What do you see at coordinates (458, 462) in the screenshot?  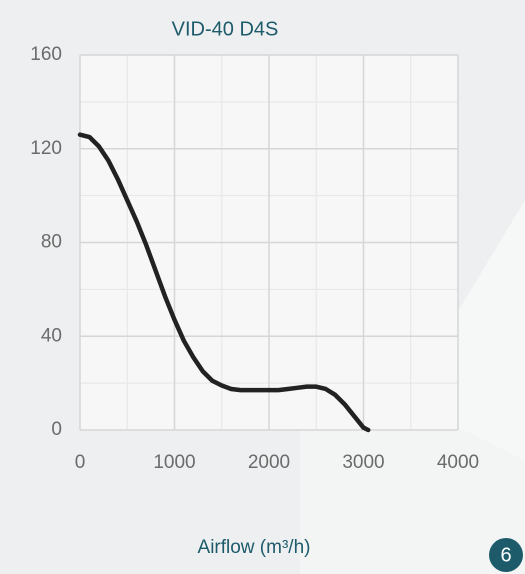 I see `x-tick-label: 4000` at bounding box center [458, 462].